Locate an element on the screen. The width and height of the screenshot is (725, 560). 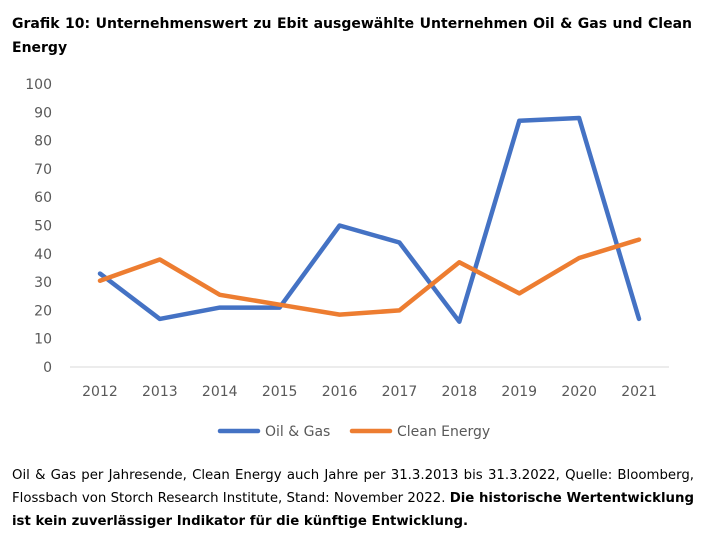
x-tick-label: 2018 is located at coordinates (460, 392).